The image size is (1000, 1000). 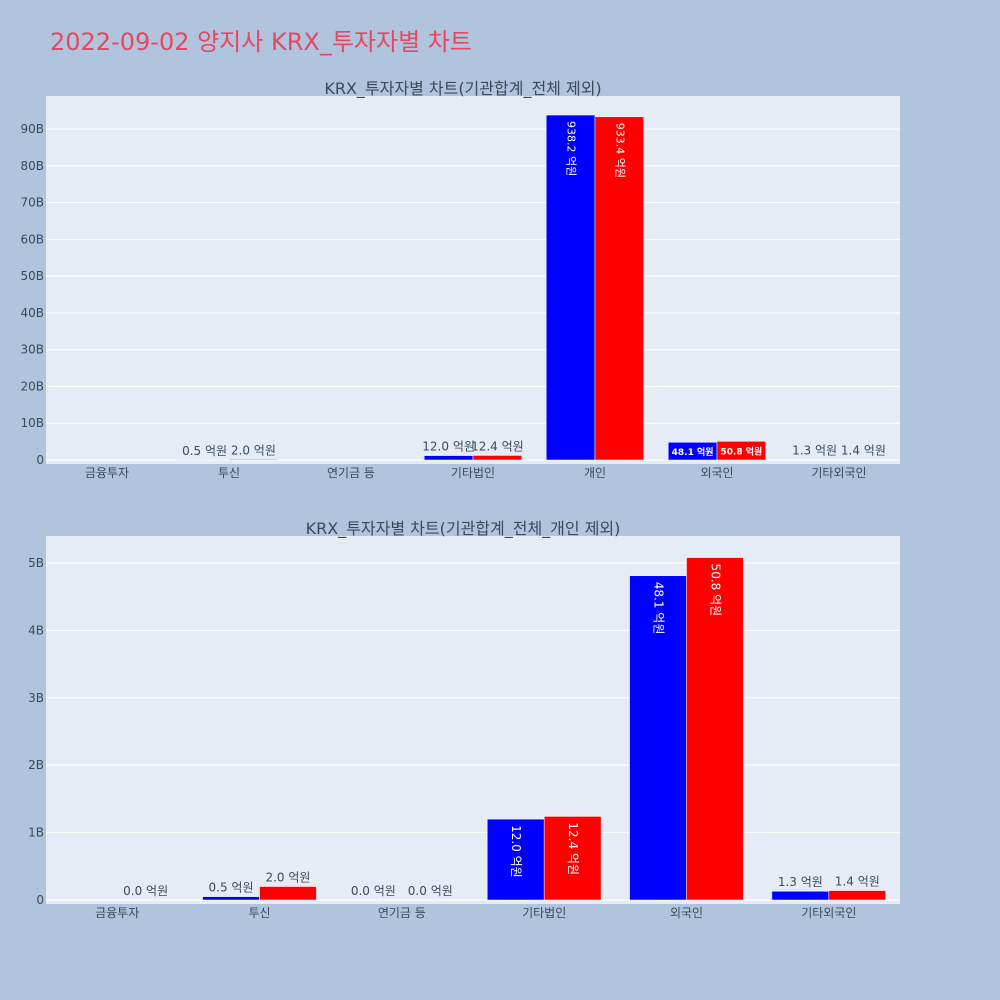 I want to click on chart-title: KRX_투자자별 차트(기관합계_전체 제외), so click(x=462, y=89).